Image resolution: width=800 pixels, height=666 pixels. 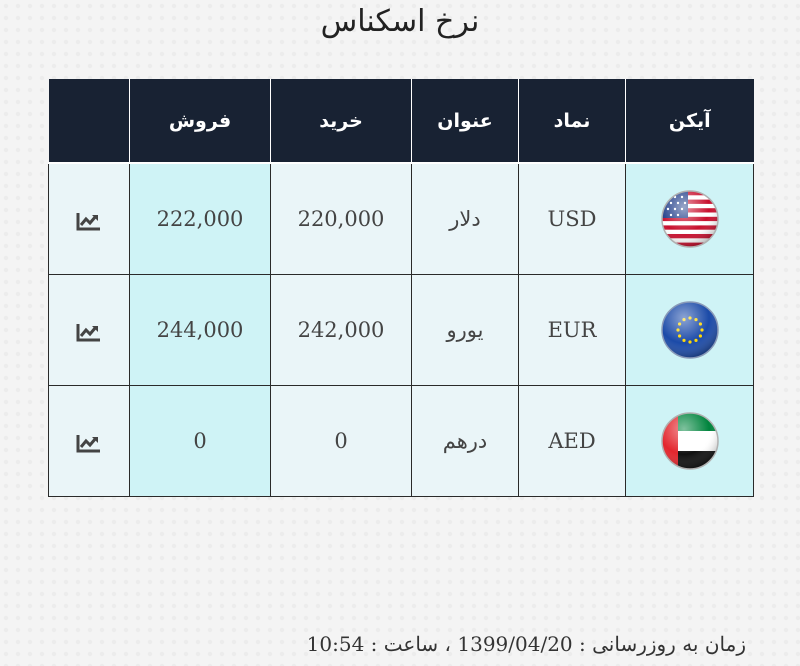 I want to click on header-icon: آیکن, so click(x=689, y=121).